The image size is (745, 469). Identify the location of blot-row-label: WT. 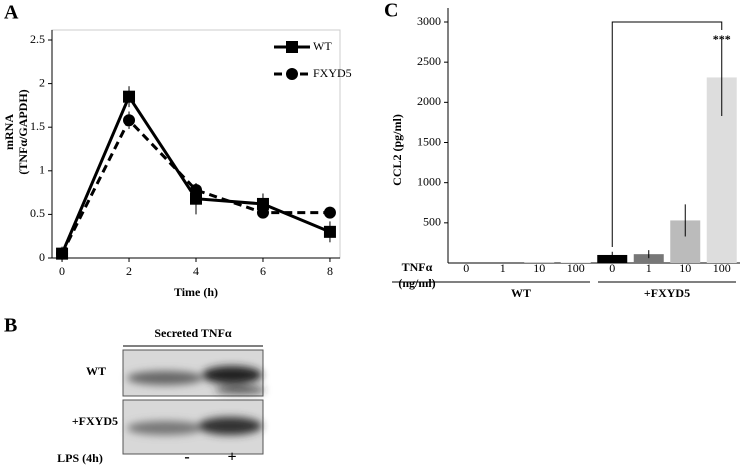
(96, 371).